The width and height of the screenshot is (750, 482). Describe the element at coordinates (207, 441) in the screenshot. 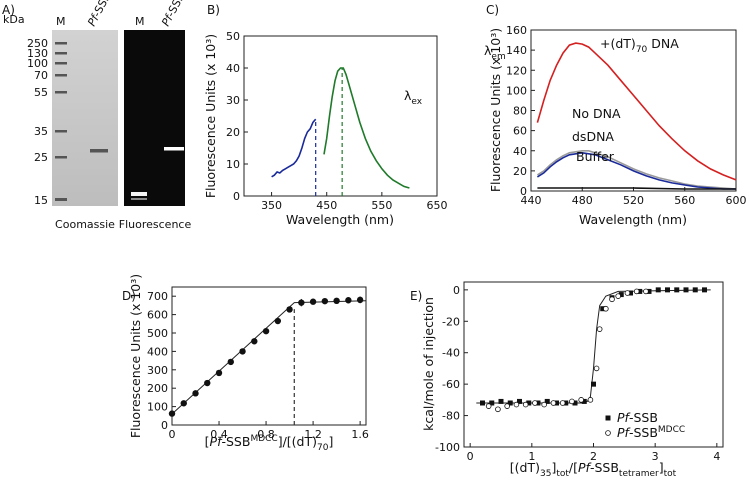

I see `label-part: [` at that location.